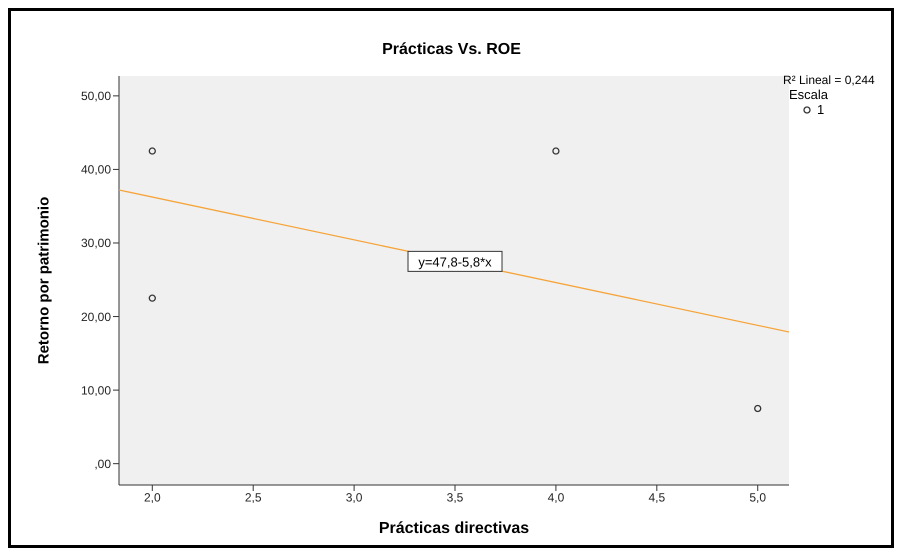 This screenshot has width=897, height=556. Describe the element at coordinates (96, 243) in the screenshot. I see `y-tick-label: 30,00` at that location.